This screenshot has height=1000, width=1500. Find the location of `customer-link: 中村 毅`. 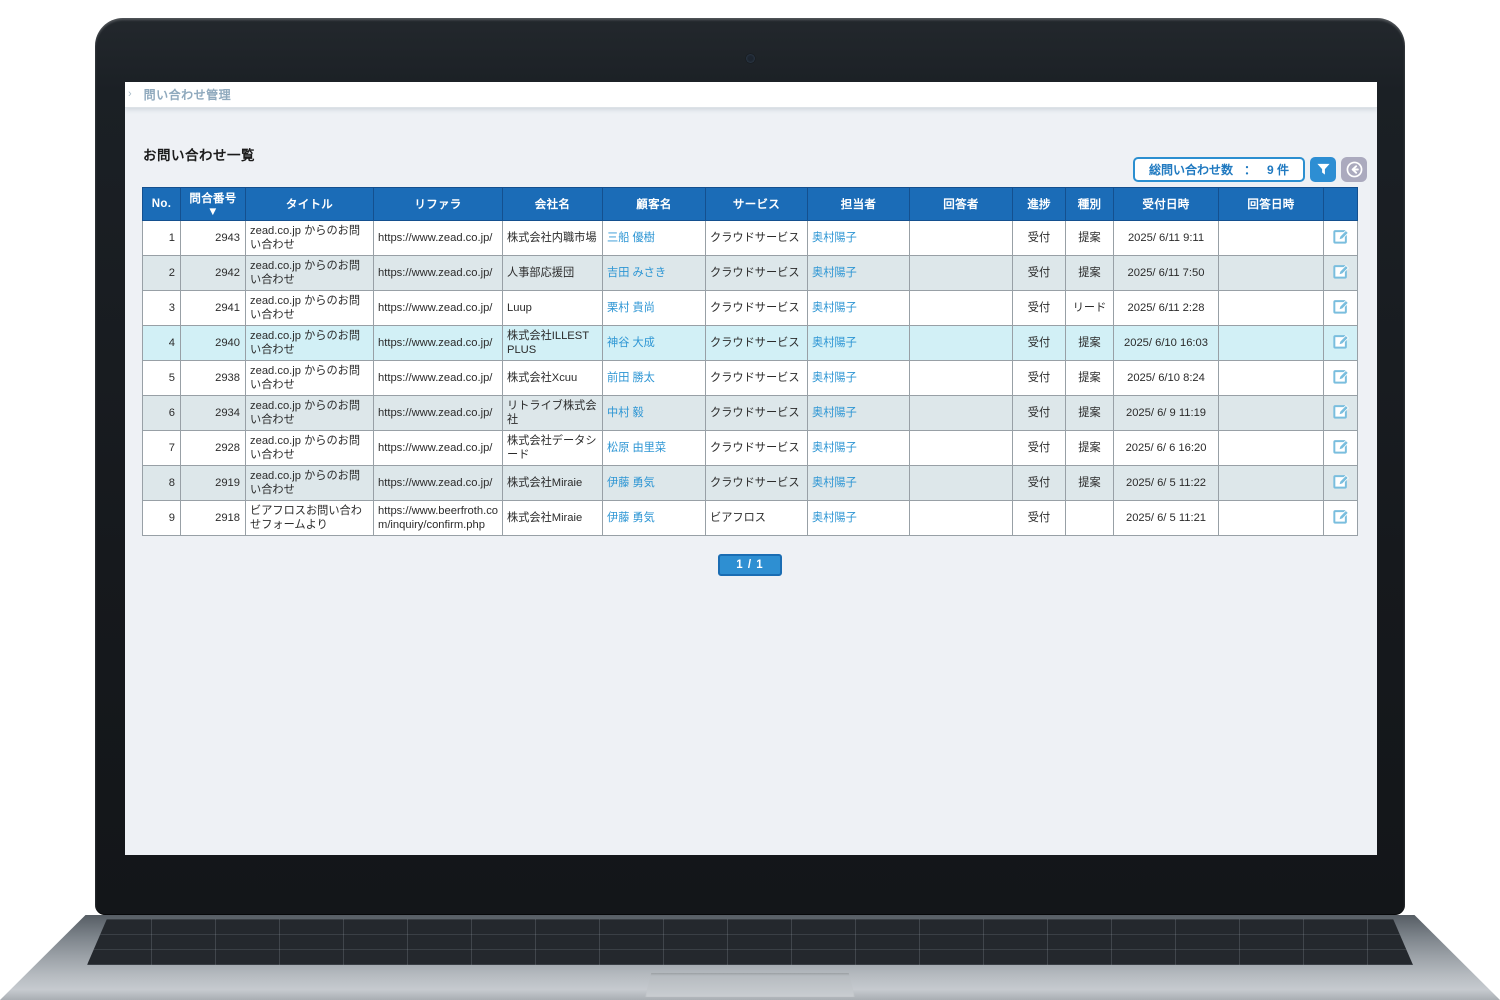

customer-link: 中村 毅 is located at coordinates (625, 413).